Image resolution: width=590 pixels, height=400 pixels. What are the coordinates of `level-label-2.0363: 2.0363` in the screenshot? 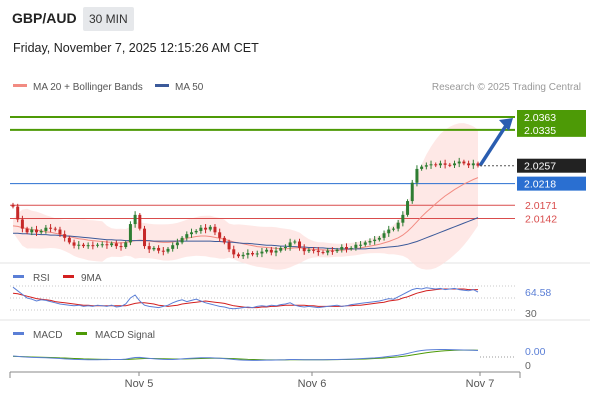 It's located at (540, 118).